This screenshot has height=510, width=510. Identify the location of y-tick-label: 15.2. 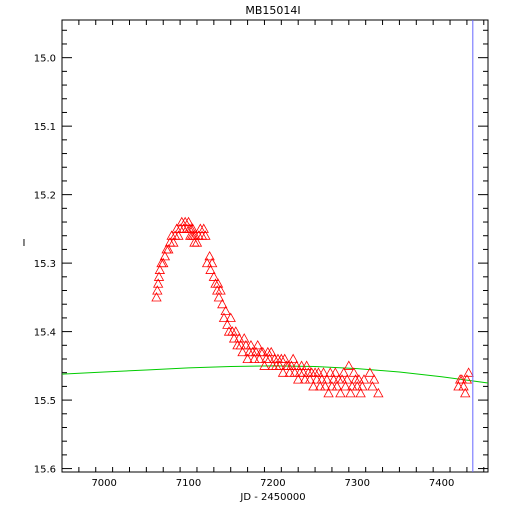
(45, 196).